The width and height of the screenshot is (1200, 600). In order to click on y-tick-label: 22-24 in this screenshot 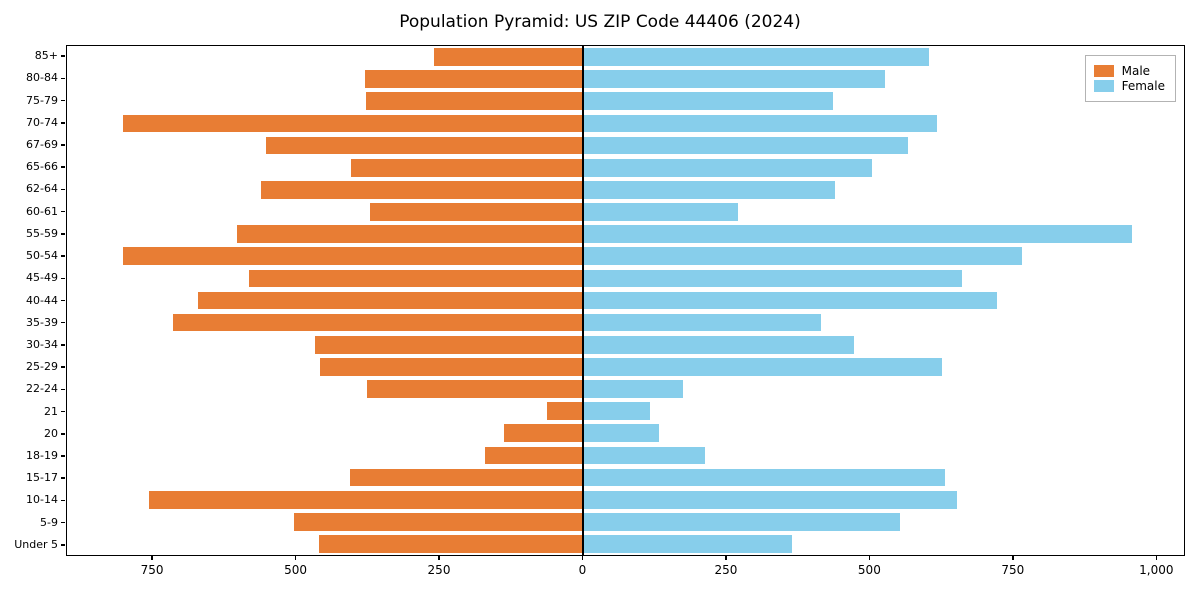, I will do `click(42, 389)`.